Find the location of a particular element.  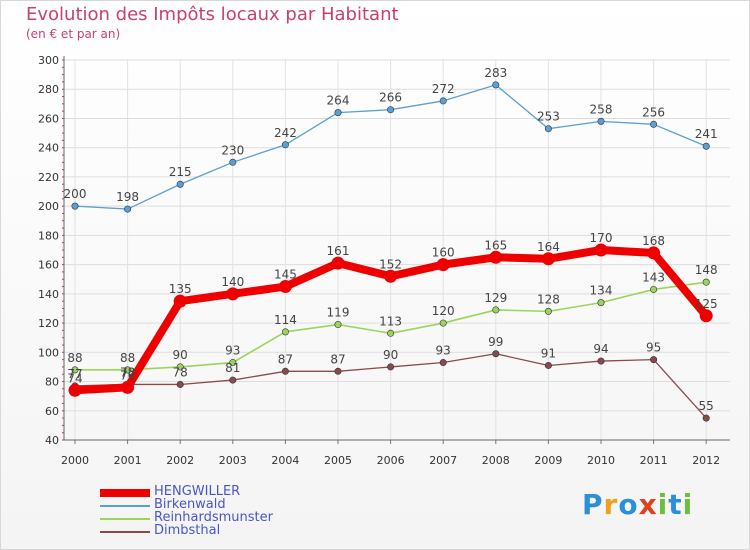

data-label-reinhardsmunster: 120 is located at coordinates (443, 311).